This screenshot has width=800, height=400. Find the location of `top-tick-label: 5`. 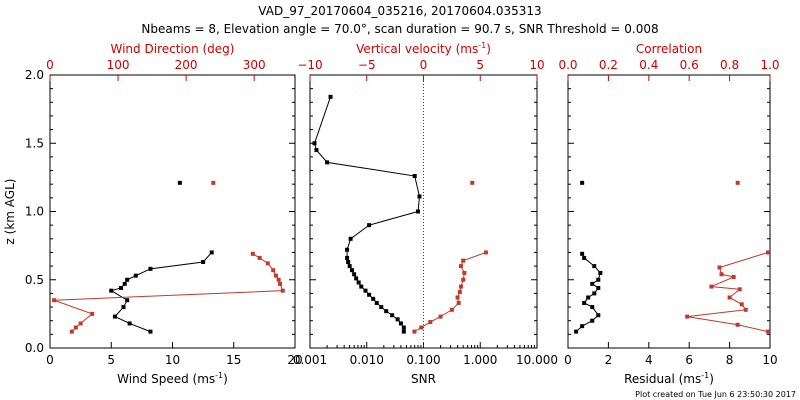

top-tick-label: 5 is located at coordinates (480, 65).